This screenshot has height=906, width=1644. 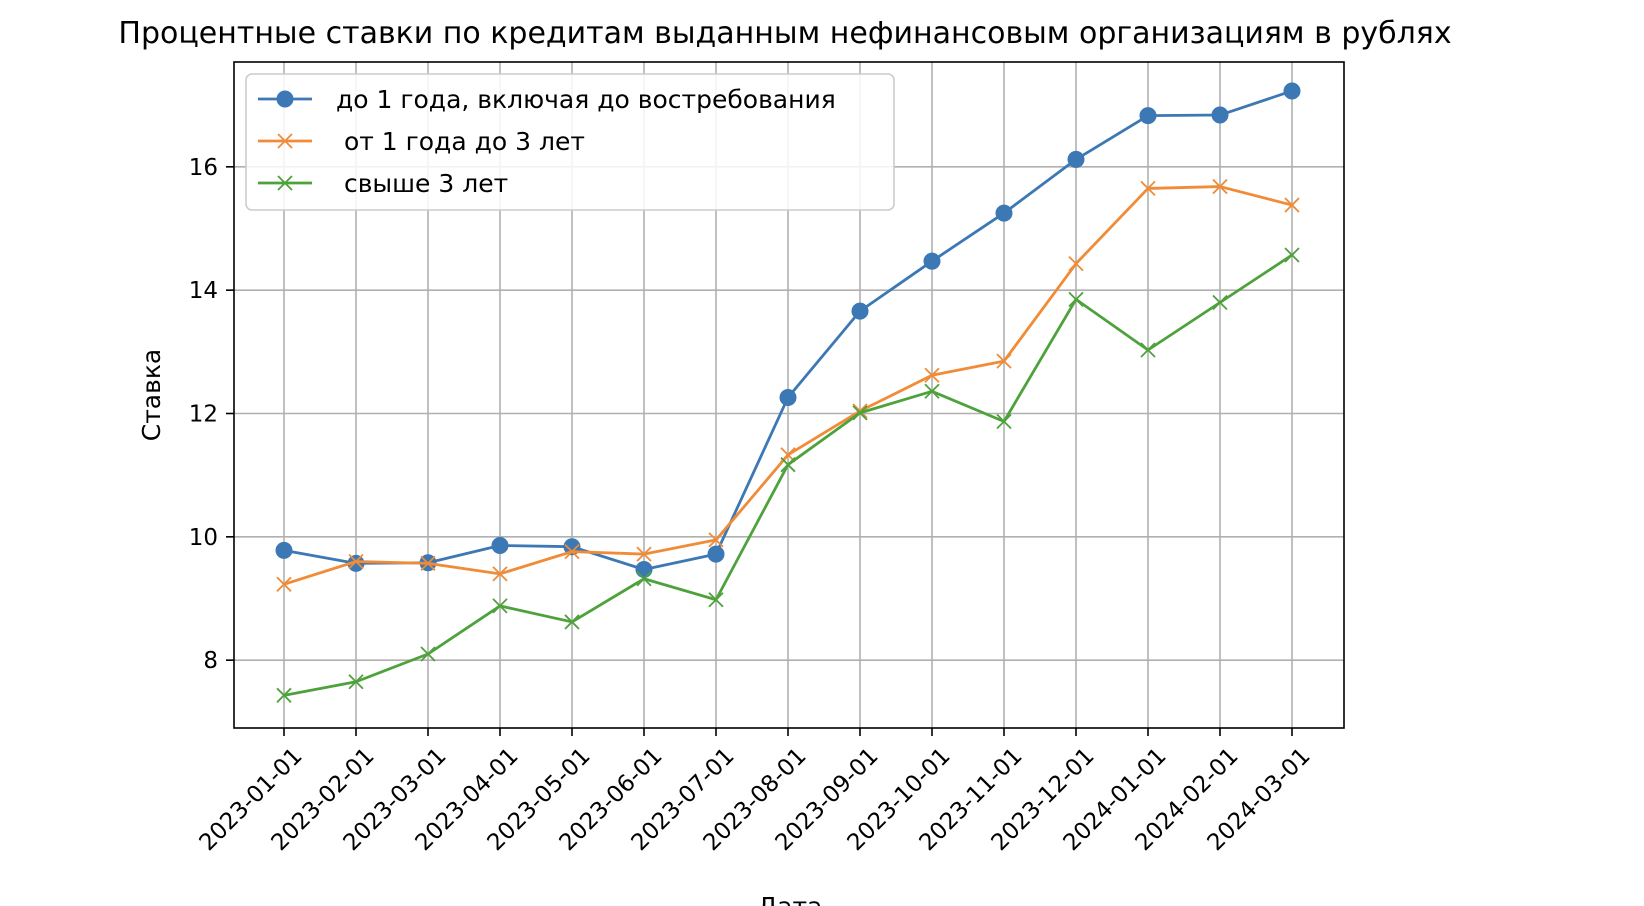 What do you see at coordinates (203, 291) in the screenshot?
I see `y-tick-label: 14` at bounding box center [203, 291].